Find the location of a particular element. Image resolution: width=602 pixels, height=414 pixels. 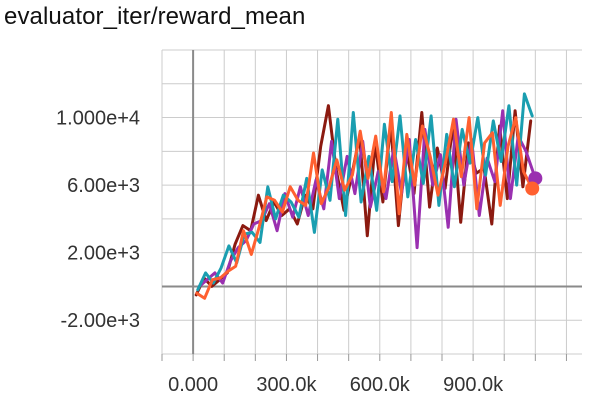

end-markers is located at coordinates (534, 183).